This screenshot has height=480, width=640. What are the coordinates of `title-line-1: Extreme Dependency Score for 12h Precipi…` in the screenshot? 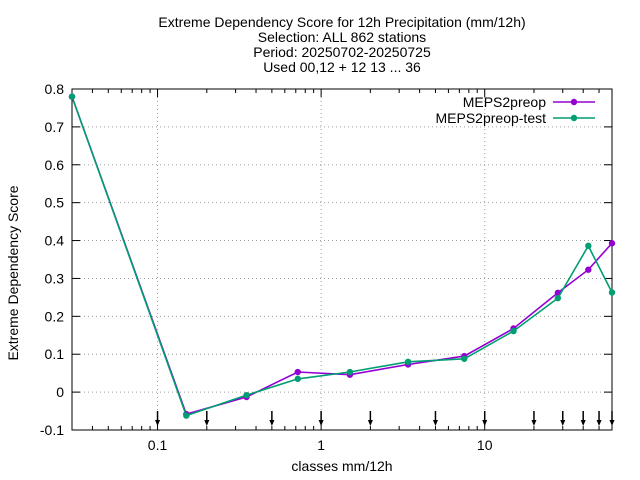 It's located at (341, 22).